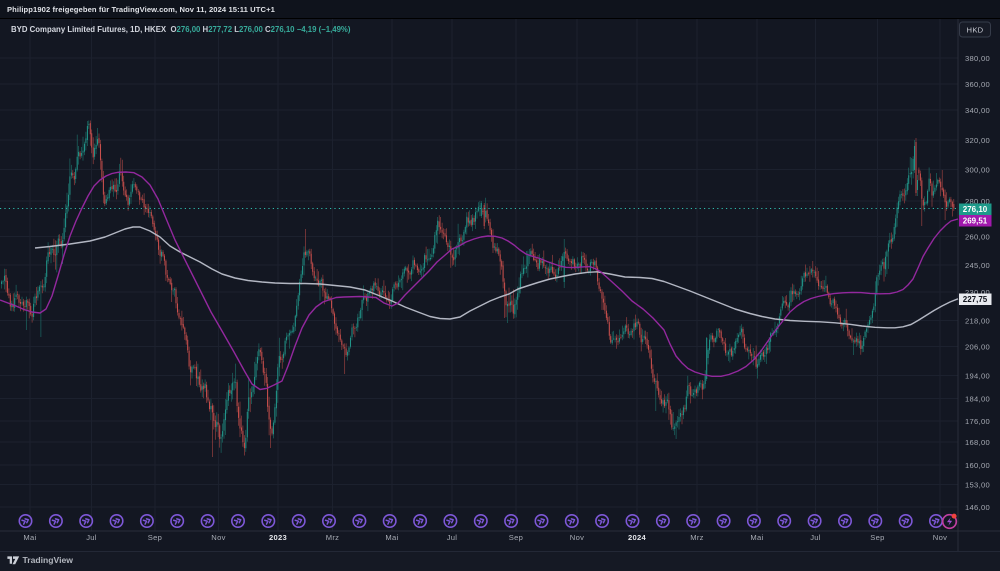  What do you see at coordinates (975, 299) in the screenshot?
I see `svg-text: 227,75` at bounding box center [975, 299].